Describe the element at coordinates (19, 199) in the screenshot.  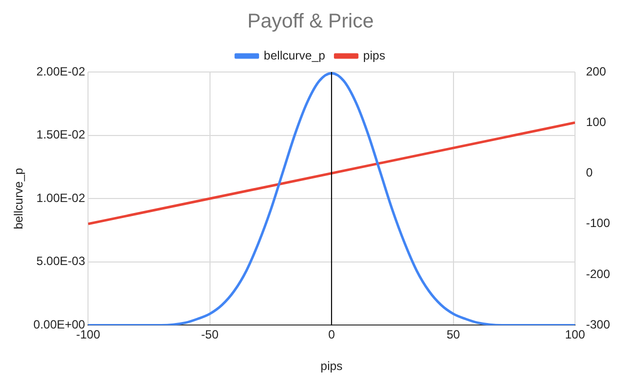
I see `y-axis-title: bellcurve_p` at that location.